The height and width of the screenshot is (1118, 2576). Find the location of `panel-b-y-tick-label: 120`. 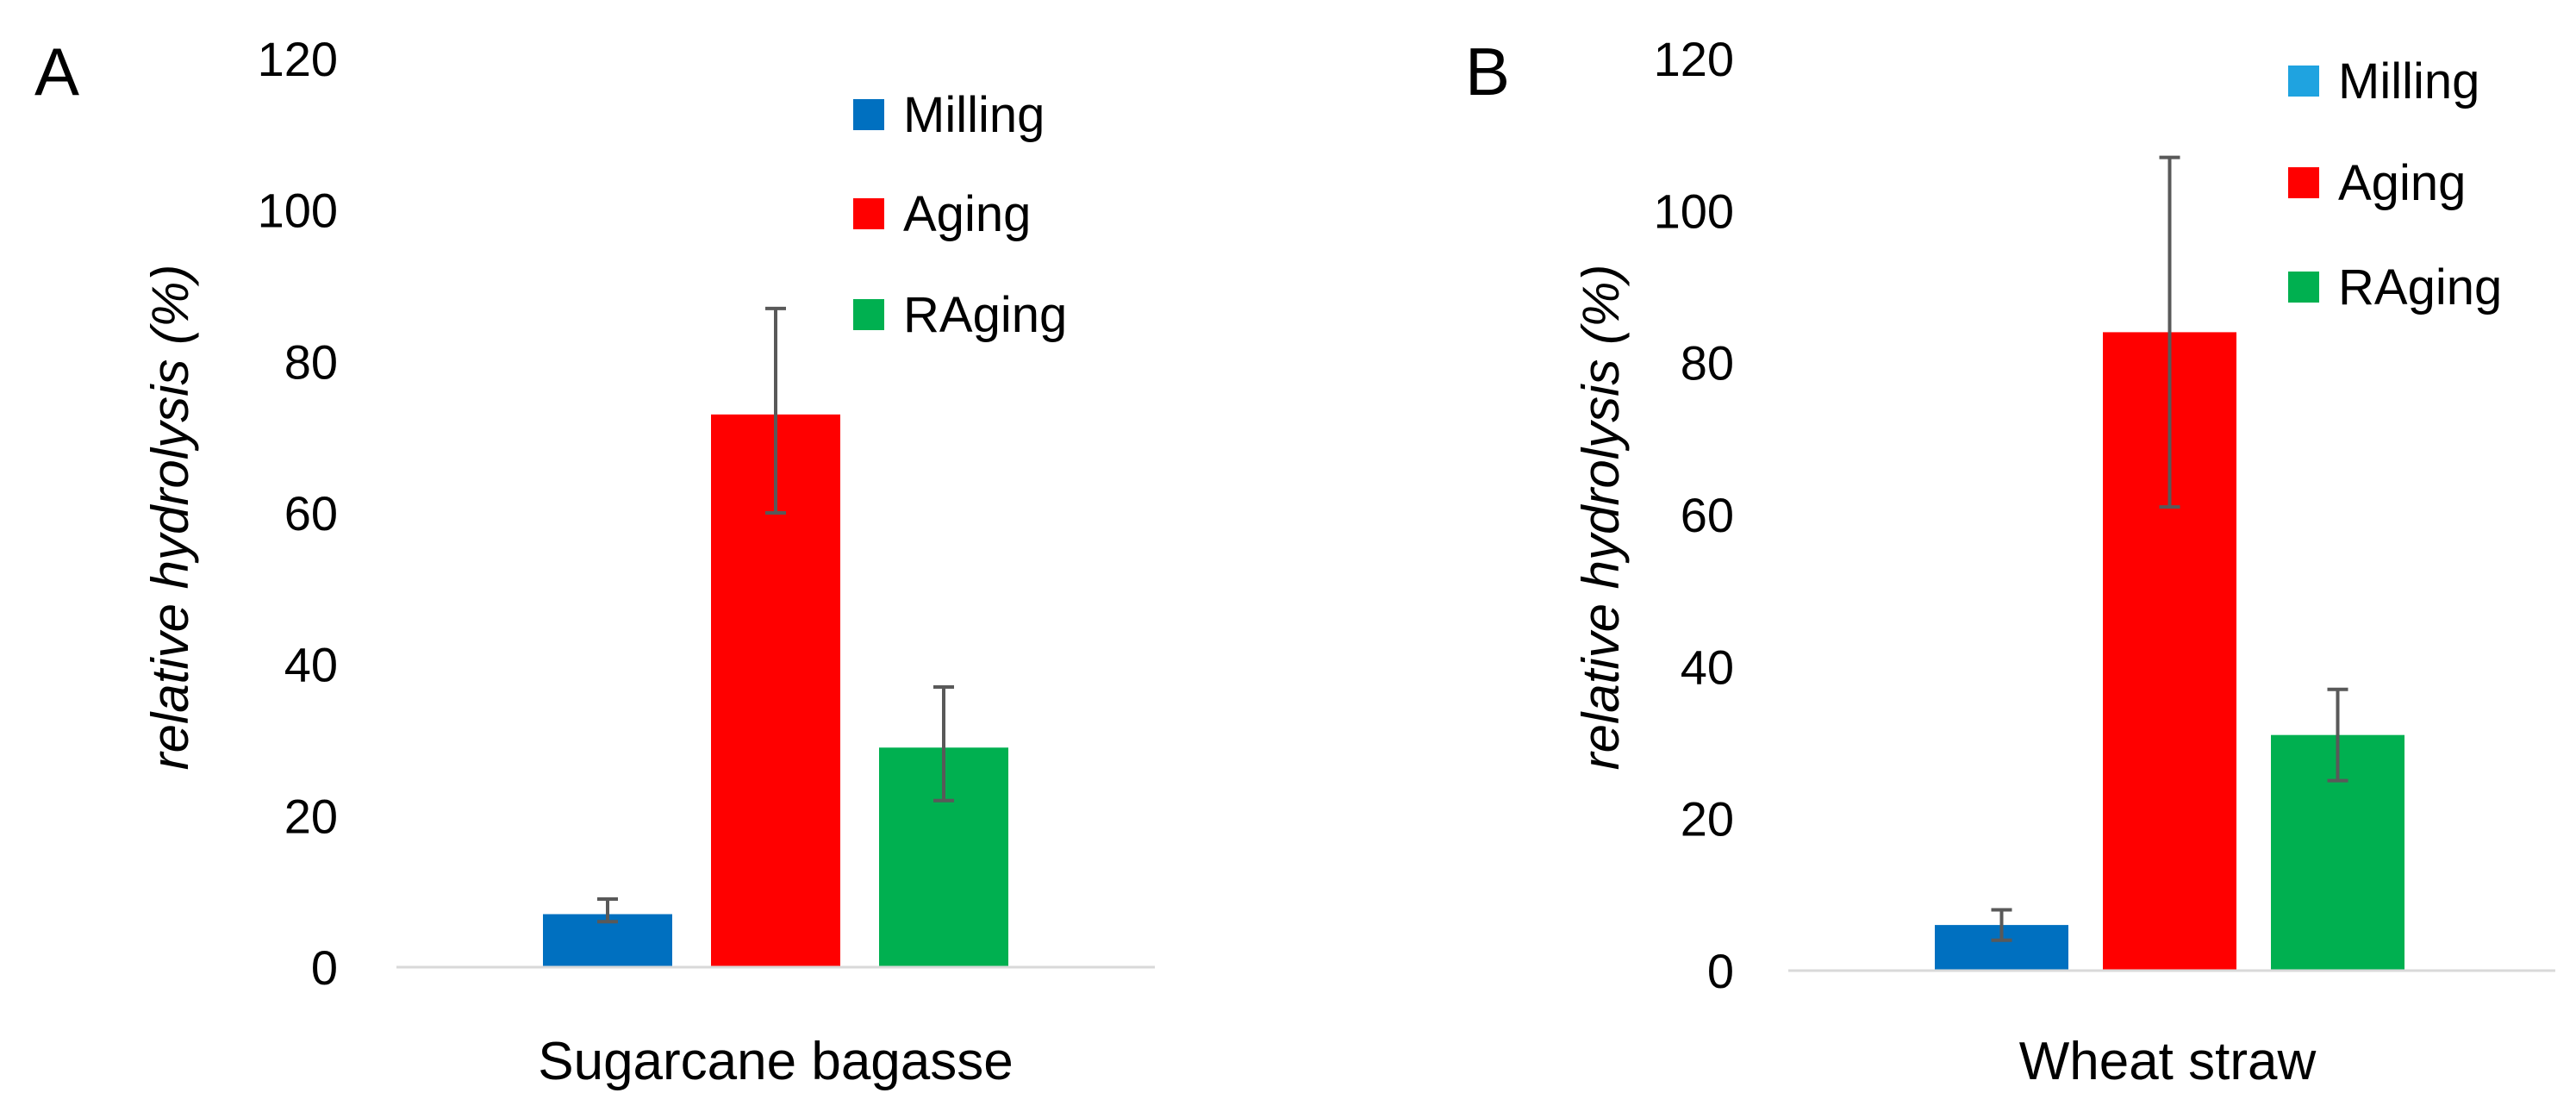

panel-b-y-tick-label: 120 is located at coordinates (1694, 59).